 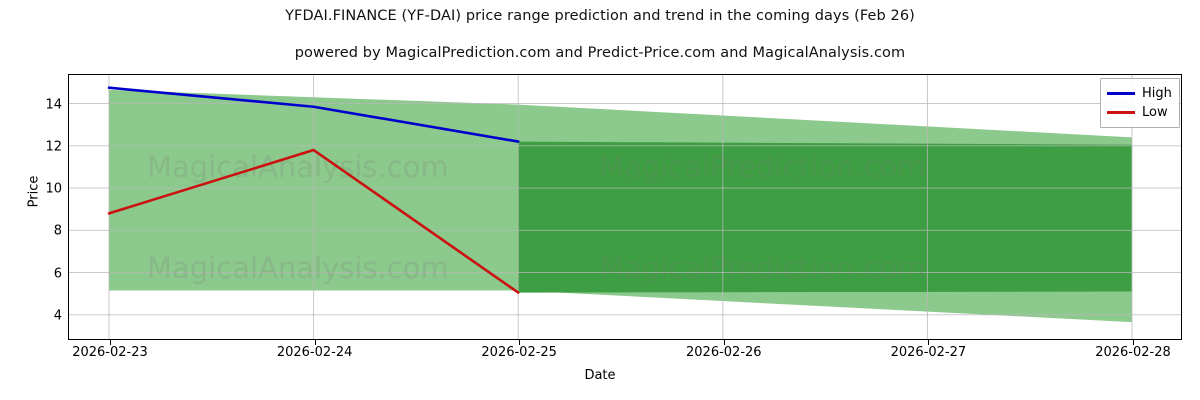 What do you see at coordinates (1121, 112) in the screenshot?
I see `legend-swatch-low` at bounding box center [1121, 112].